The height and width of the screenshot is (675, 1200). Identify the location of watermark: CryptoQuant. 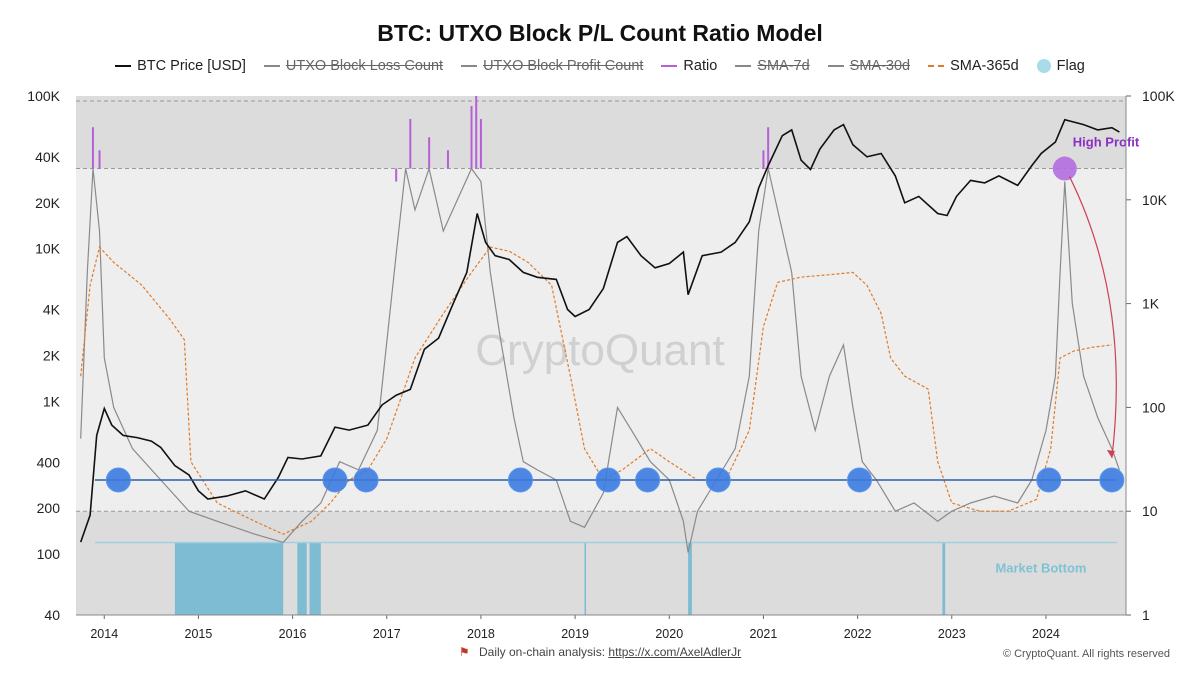
(599, 350).